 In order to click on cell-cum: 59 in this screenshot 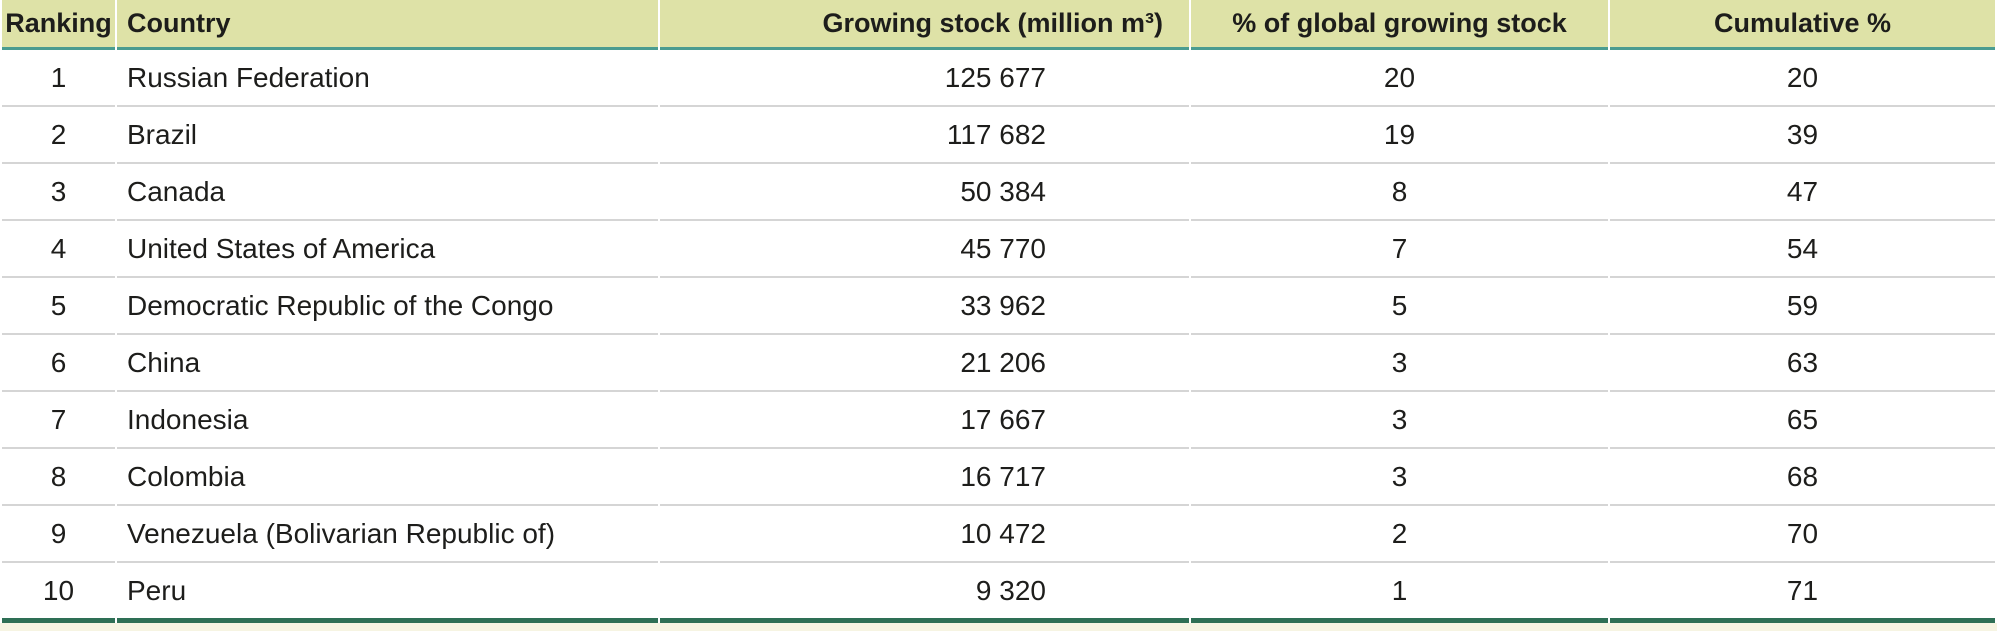, I will do `click(1802, 306)`.